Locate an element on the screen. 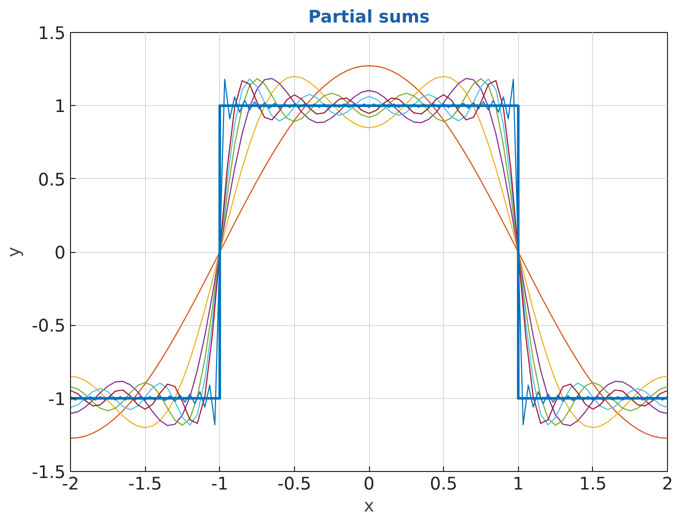 The width and height of the screenshot is (679, 531). x-tick-label: -1 is located at coordinates (219, 484).